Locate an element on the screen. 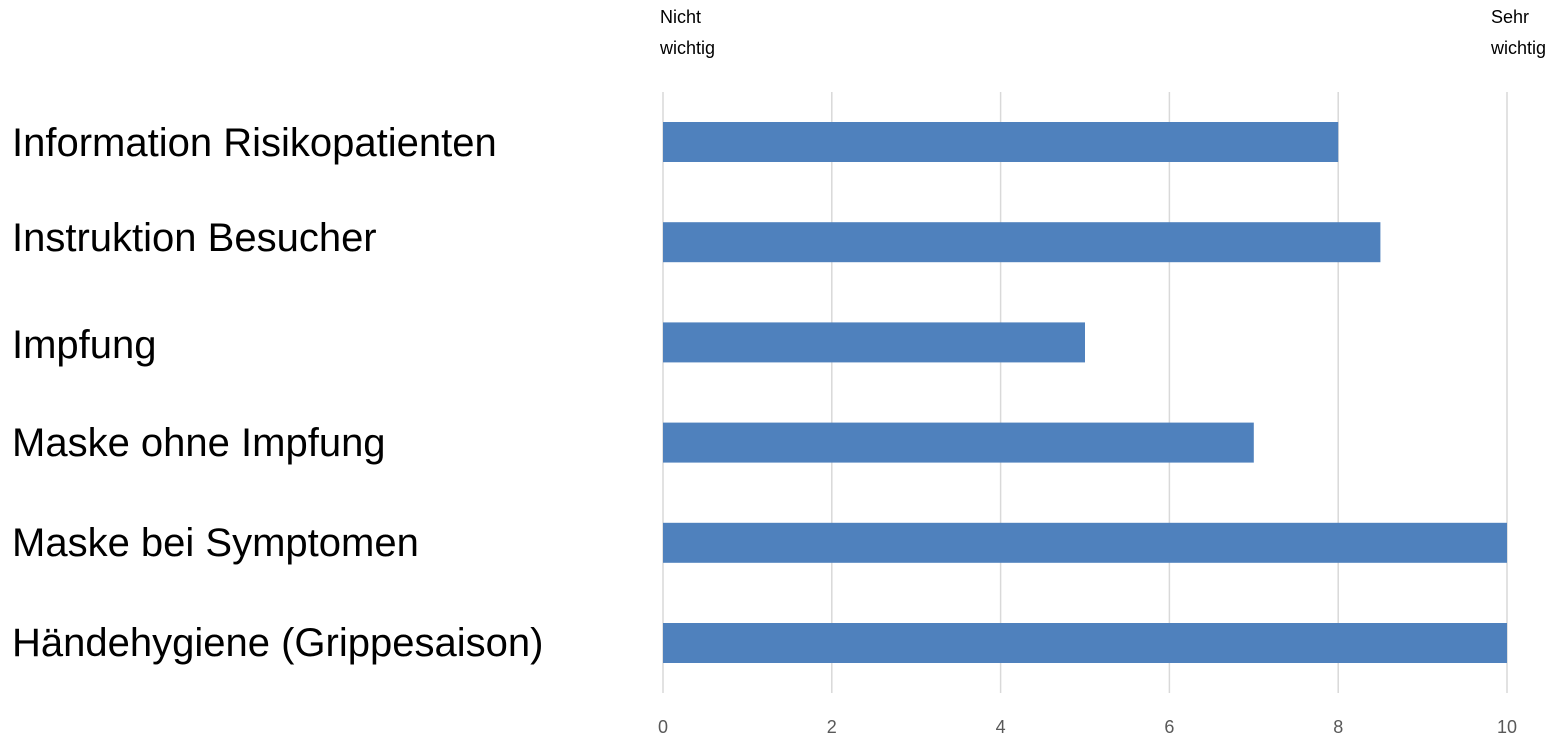  scale-min-label-line2: wichtig is located at coordinates (687, 48).